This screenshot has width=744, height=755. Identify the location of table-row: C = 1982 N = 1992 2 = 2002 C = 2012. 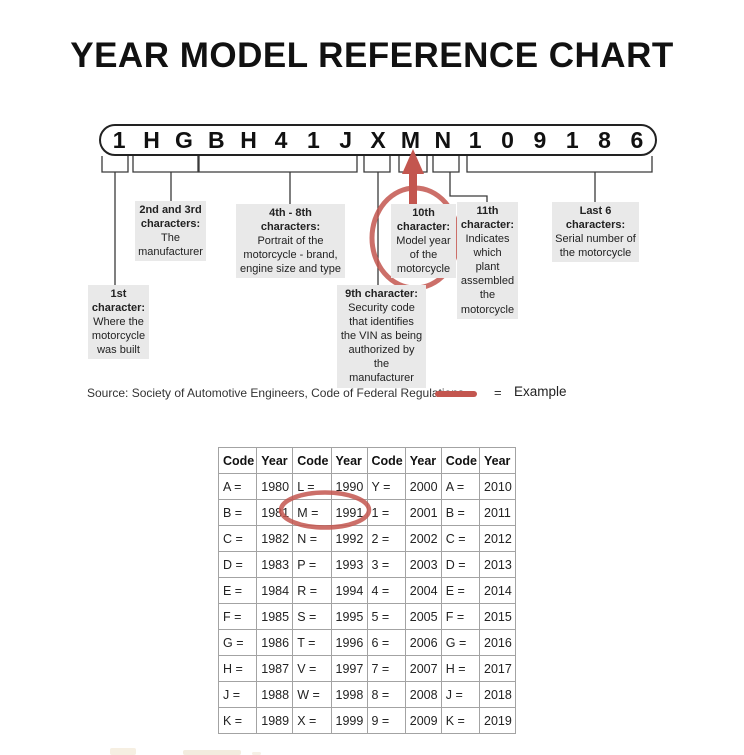
(366, 538).